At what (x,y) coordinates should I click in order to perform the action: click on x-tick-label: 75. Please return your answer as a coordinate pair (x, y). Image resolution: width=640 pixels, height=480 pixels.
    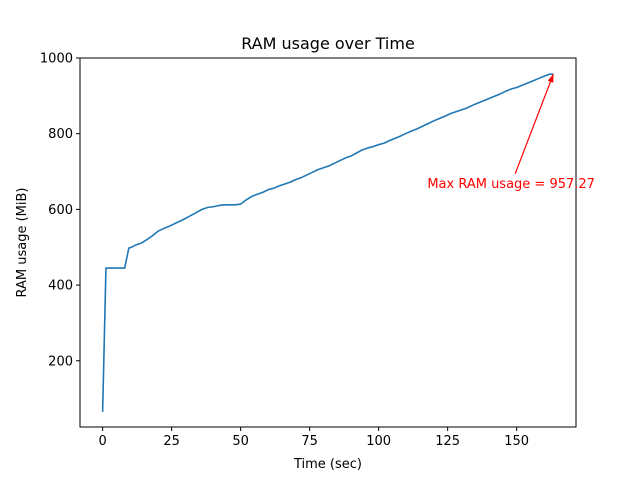
    Looking at the image, I should click on (309, 441).